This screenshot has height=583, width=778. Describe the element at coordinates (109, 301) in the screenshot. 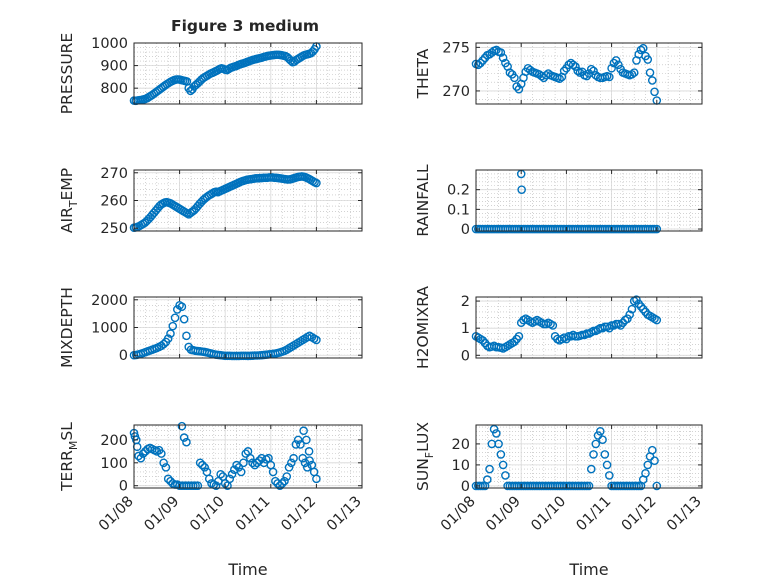

I see `y-tick-label: 2000` at that location.